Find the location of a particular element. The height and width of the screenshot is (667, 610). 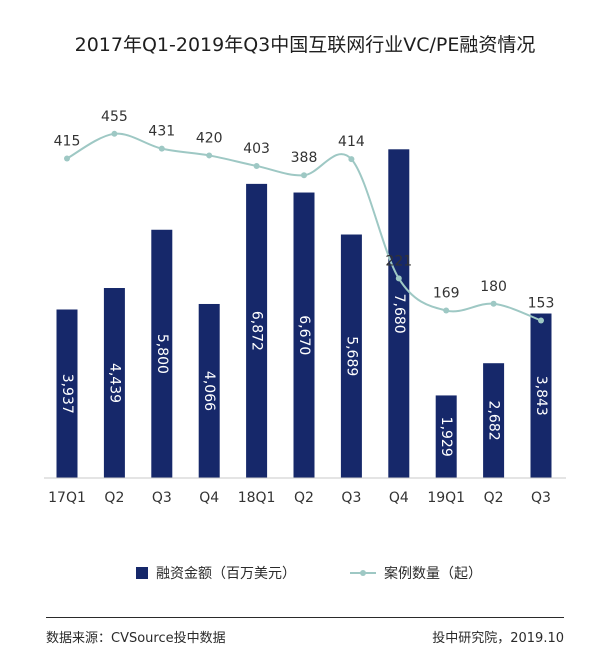

x-tick-6: Q3 is located at coordinates (351, 498).